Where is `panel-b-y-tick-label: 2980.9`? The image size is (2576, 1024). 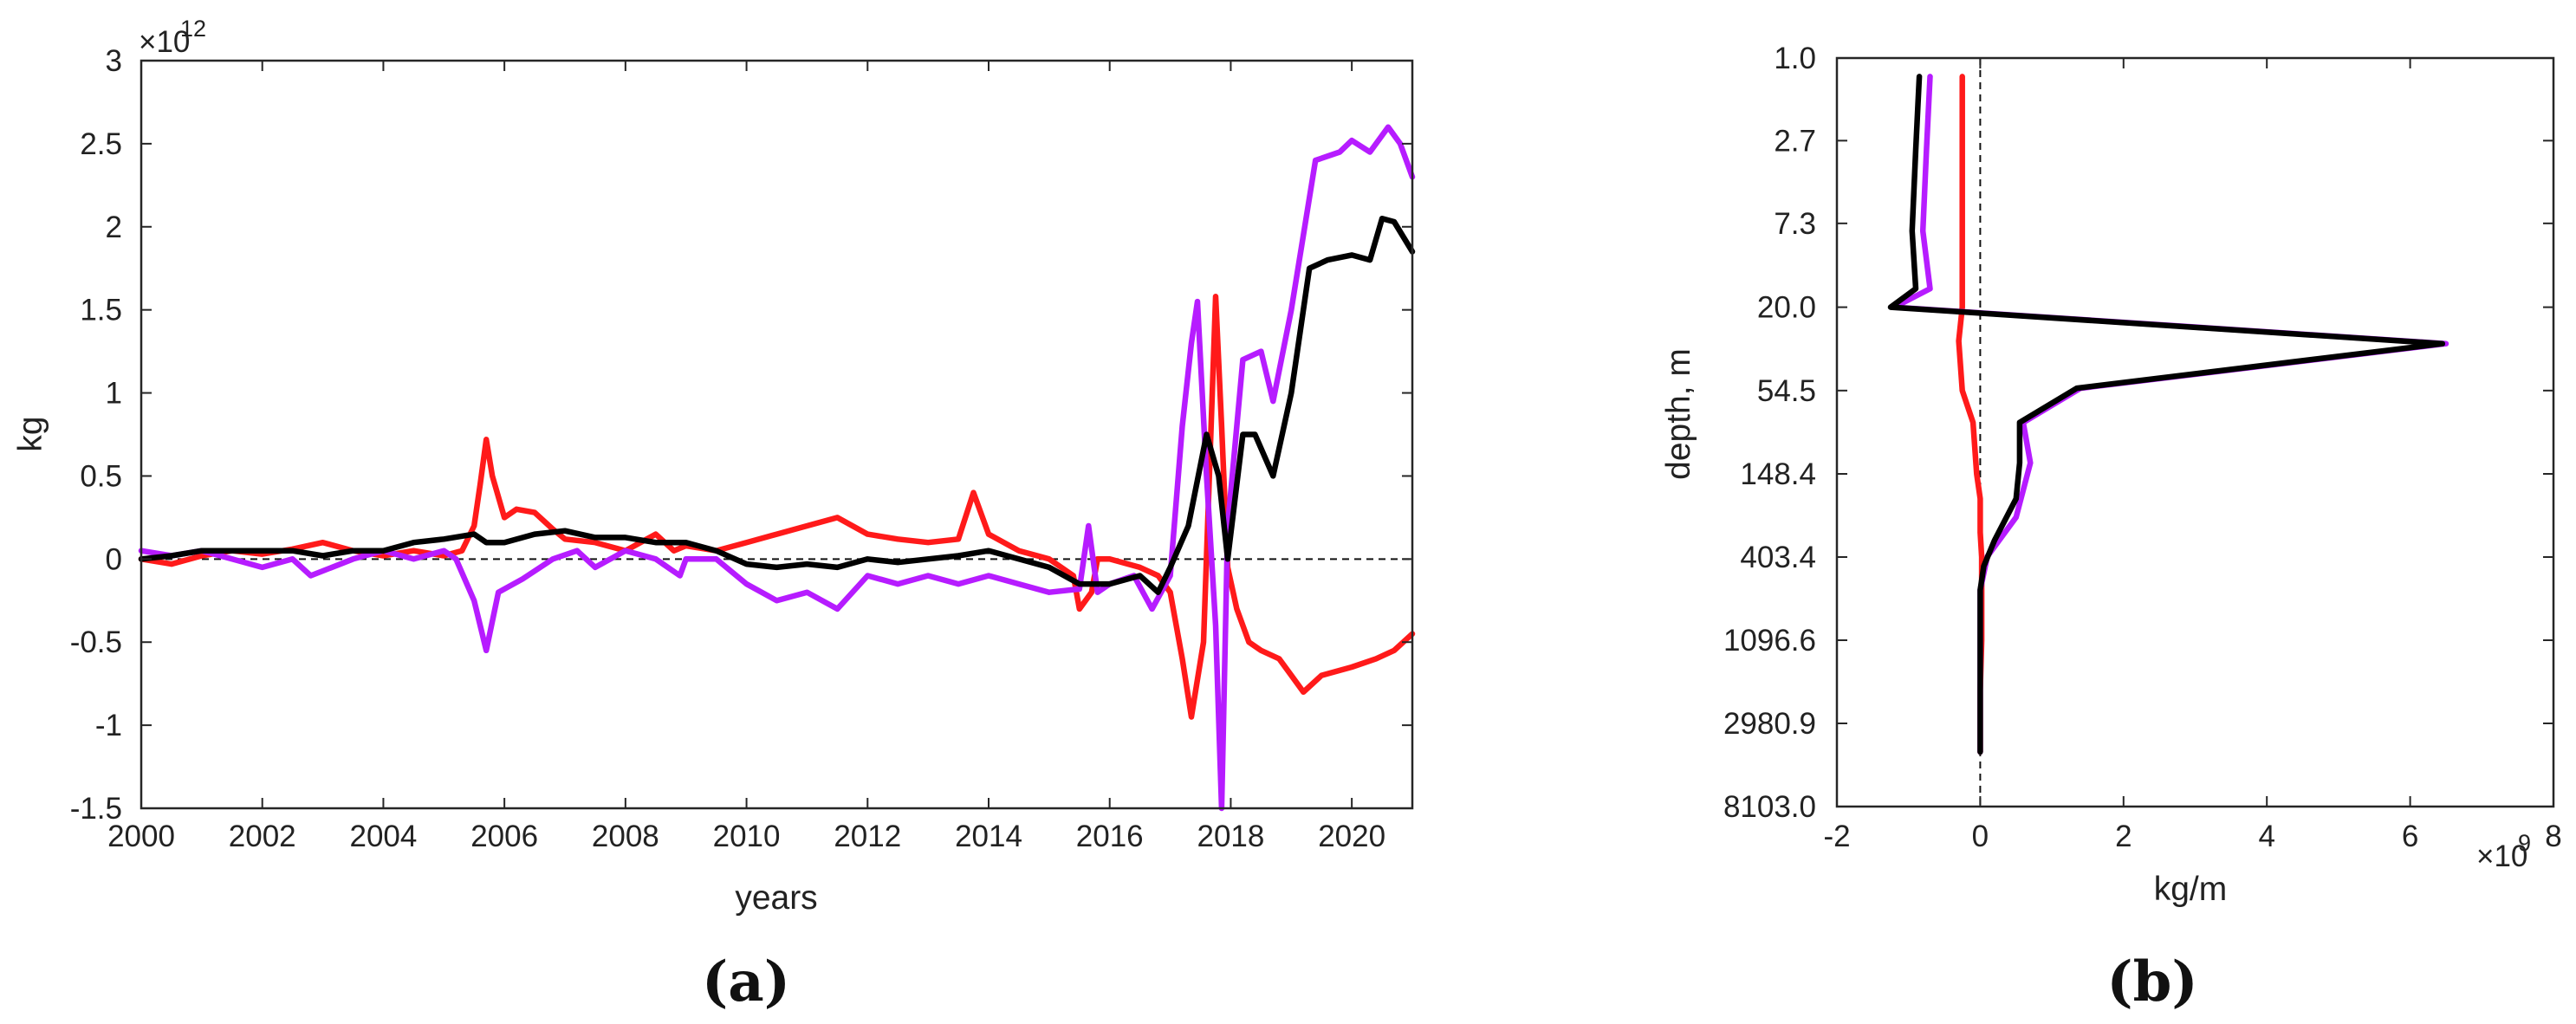 panel-b-y-tick-label: 2980.9 is located at coordinates (1769, 724).